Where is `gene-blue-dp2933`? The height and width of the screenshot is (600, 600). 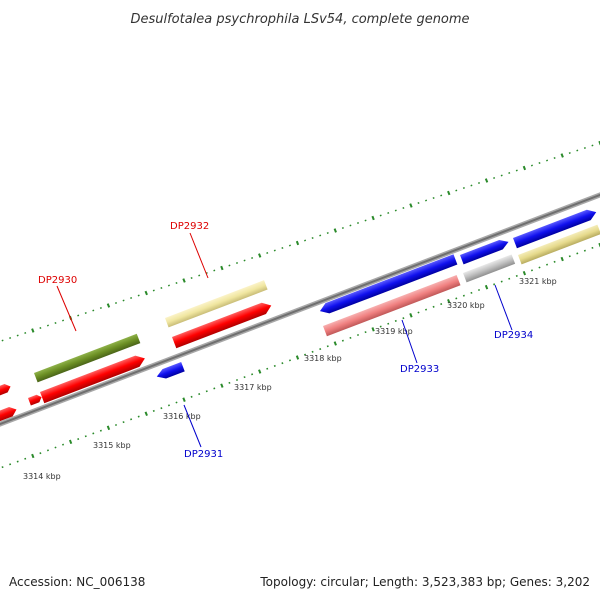 gene-blue-dp2933 is located at coordinates (388, 285).